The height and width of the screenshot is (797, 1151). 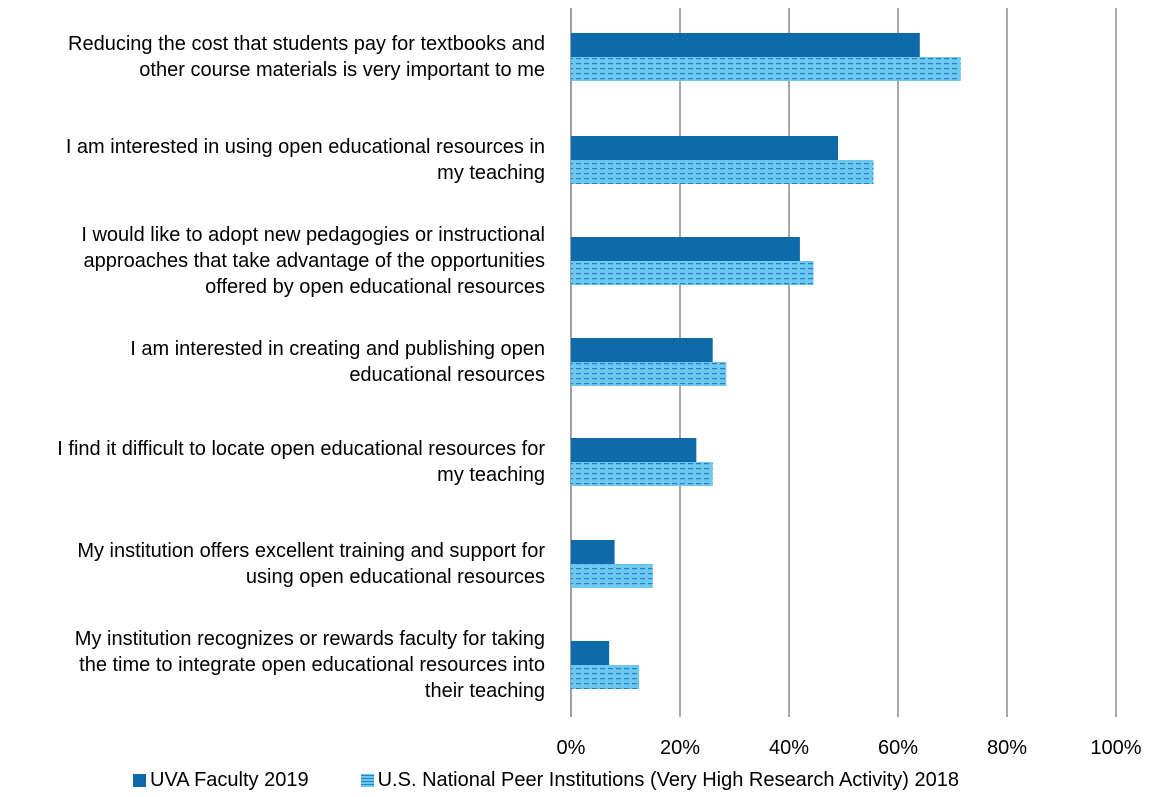 What do you see at coordinates (229, 779) in the screenshot?
I see `legend-label-uva: UVA Faculty 2019` at bounding box center [229, 779].